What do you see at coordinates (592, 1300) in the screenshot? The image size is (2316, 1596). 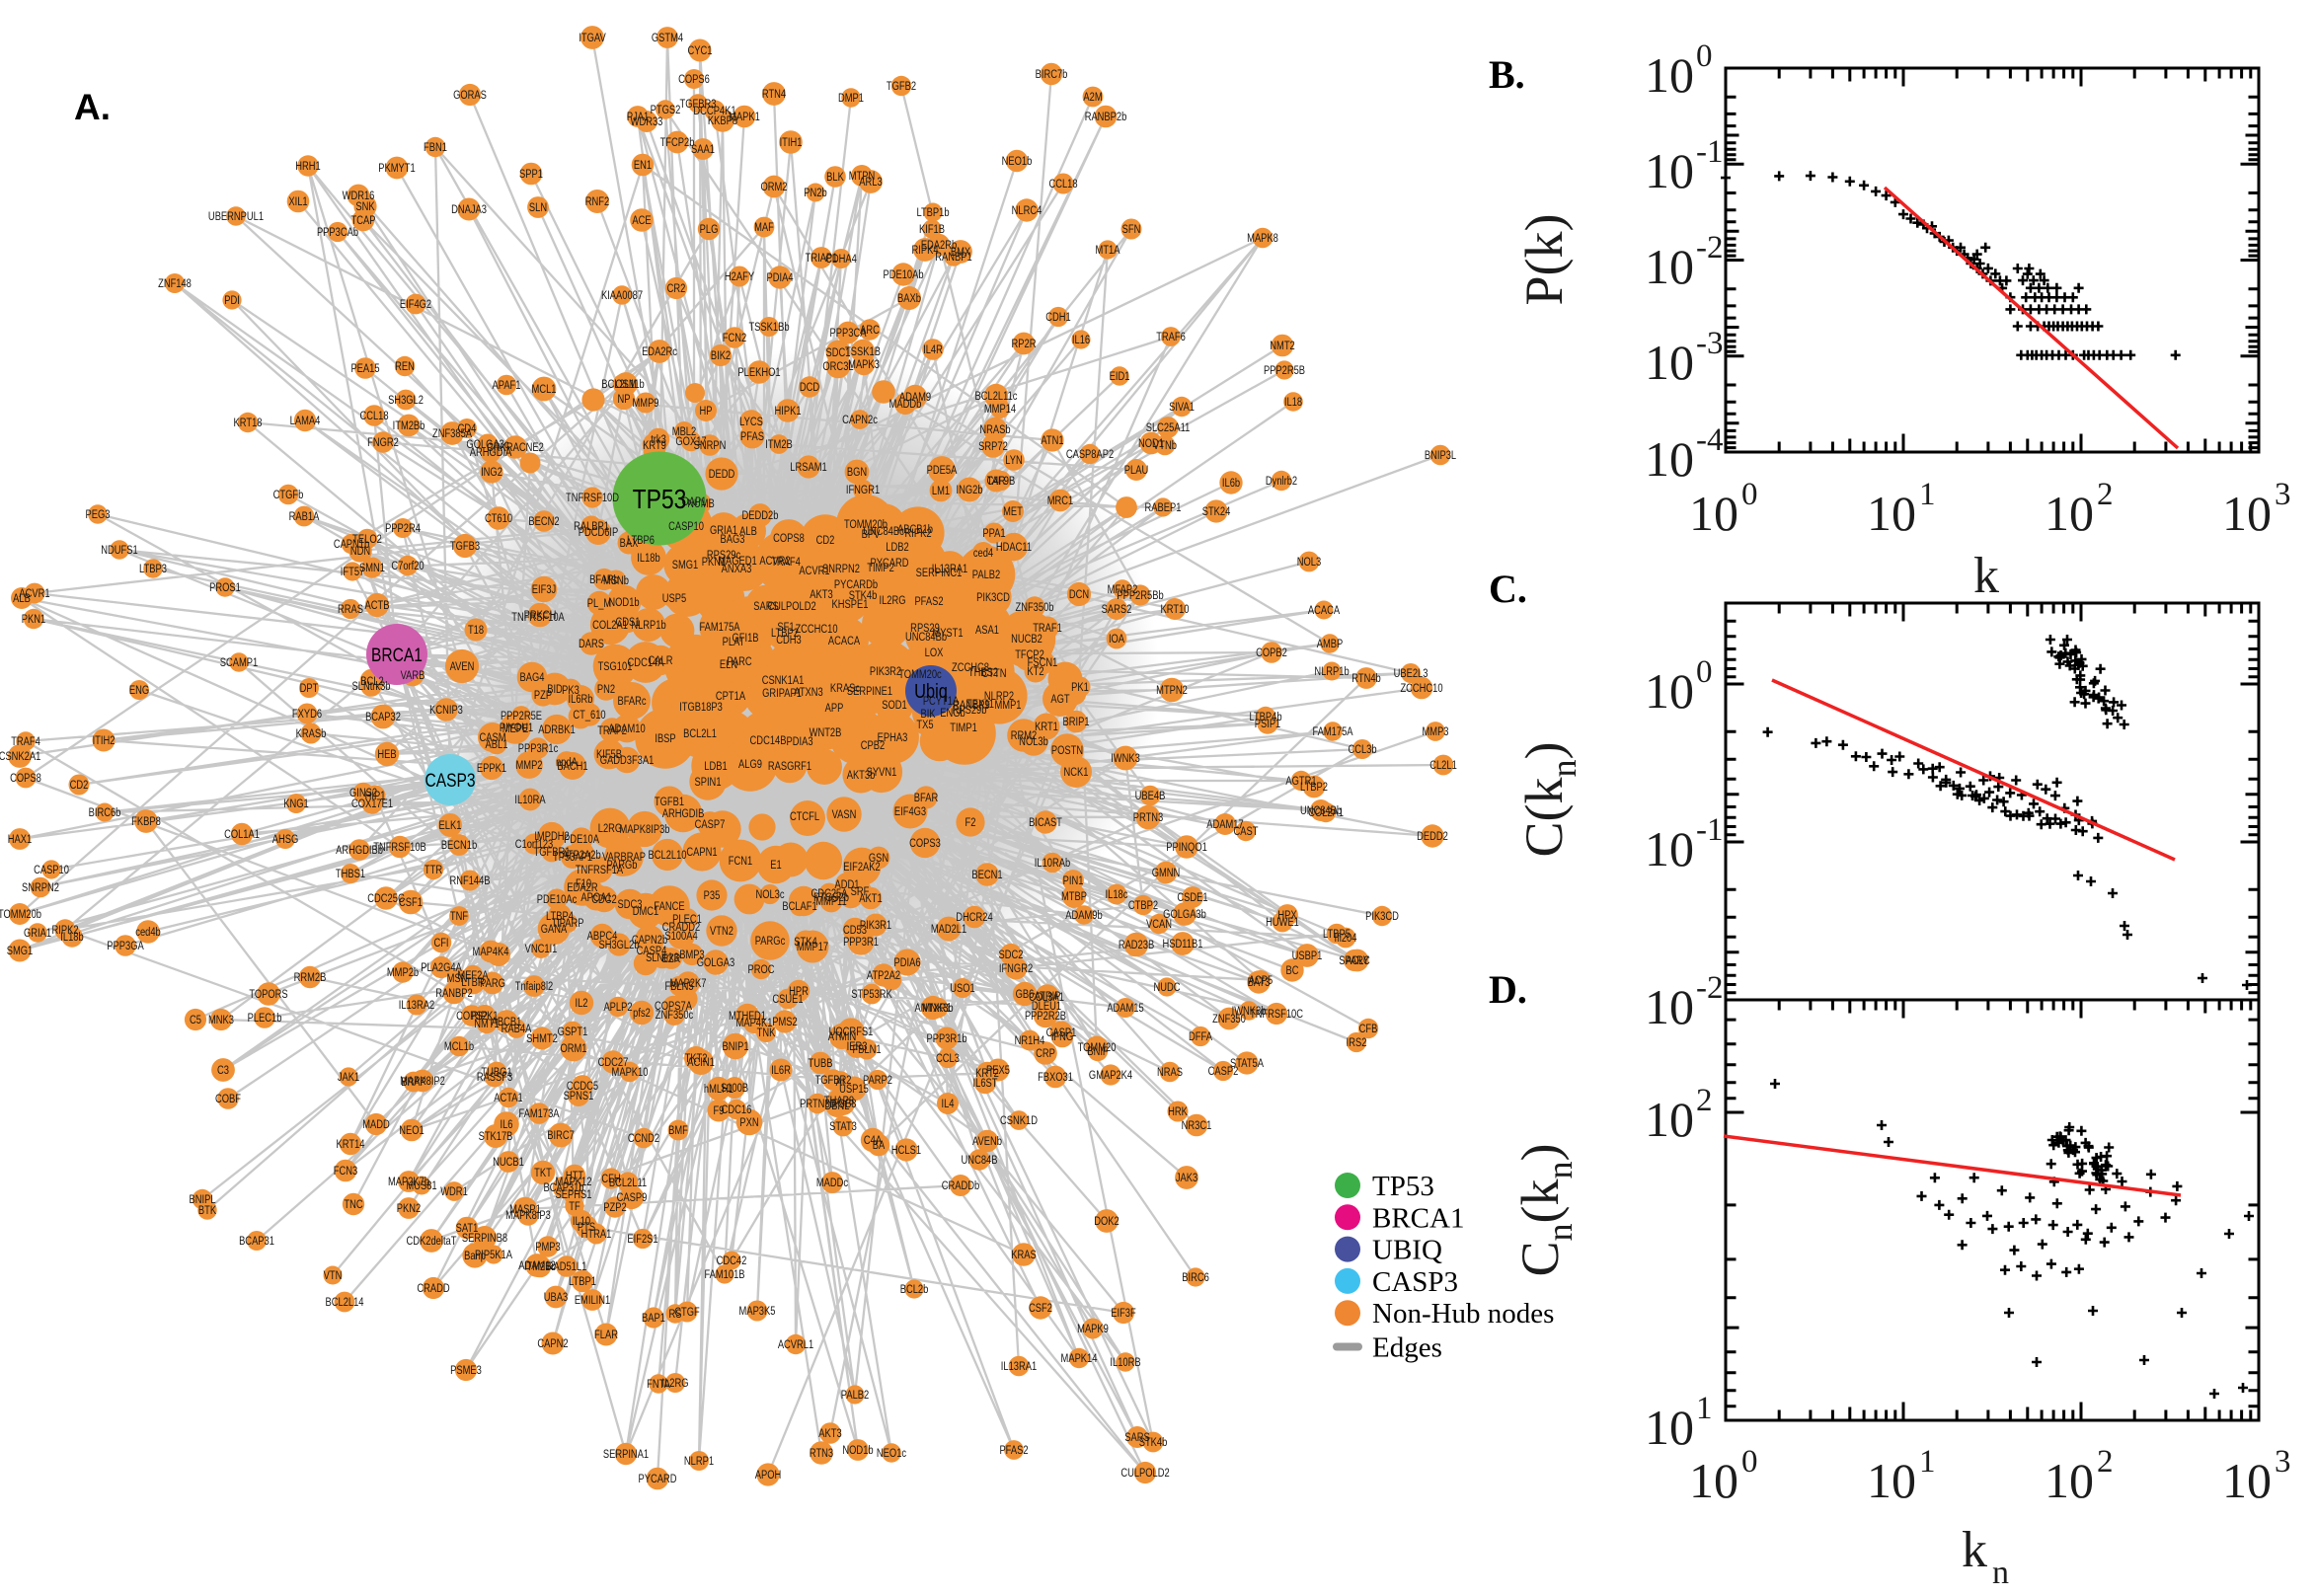 I see `svg-text: EMILIN1` at bounding box center [592, 1300].